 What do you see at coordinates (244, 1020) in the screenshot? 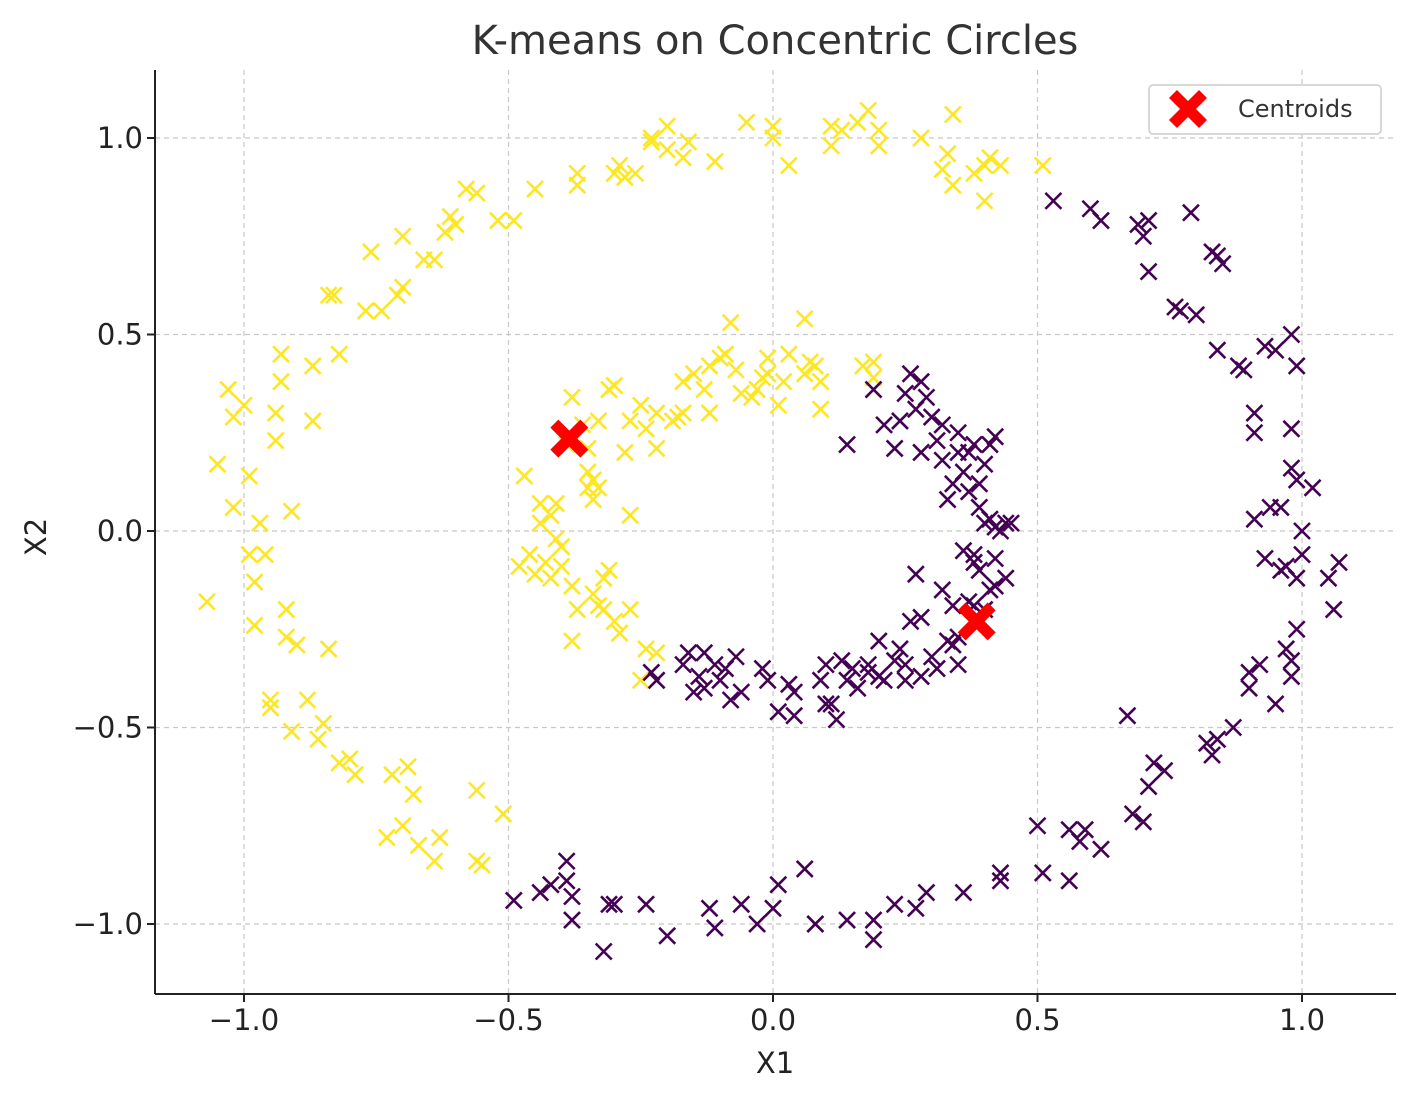
I see `x-tick-label: −1.0` at bounding box center [244, 1020].